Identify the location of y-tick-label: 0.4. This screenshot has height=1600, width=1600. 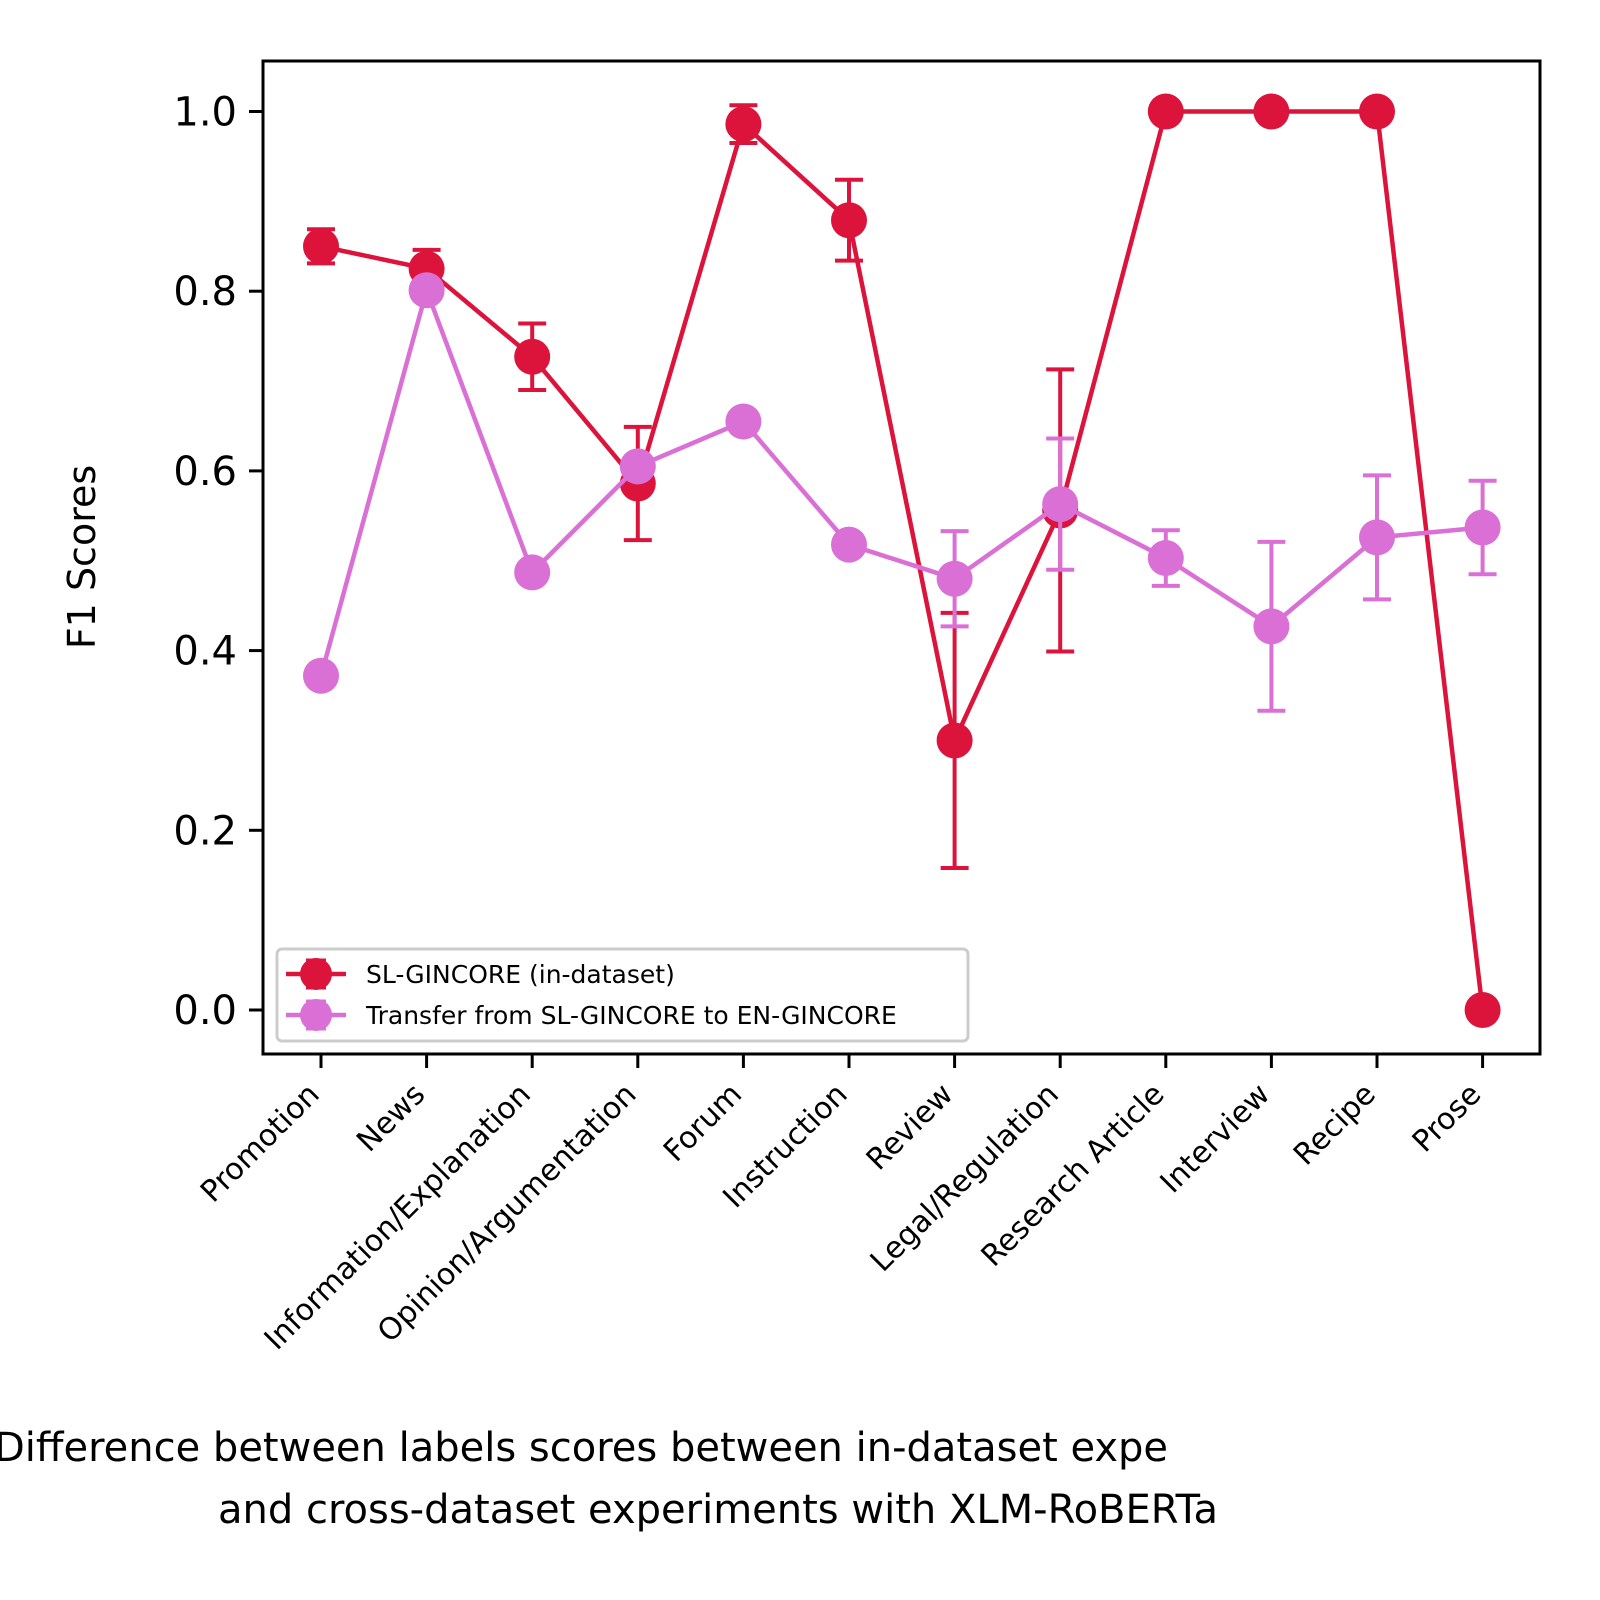
(205, 652).